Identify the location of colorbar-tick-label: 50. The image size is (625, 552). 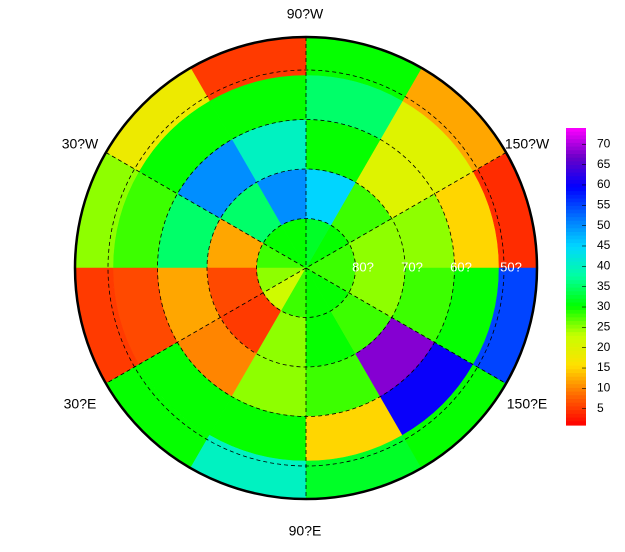
(604, 225).